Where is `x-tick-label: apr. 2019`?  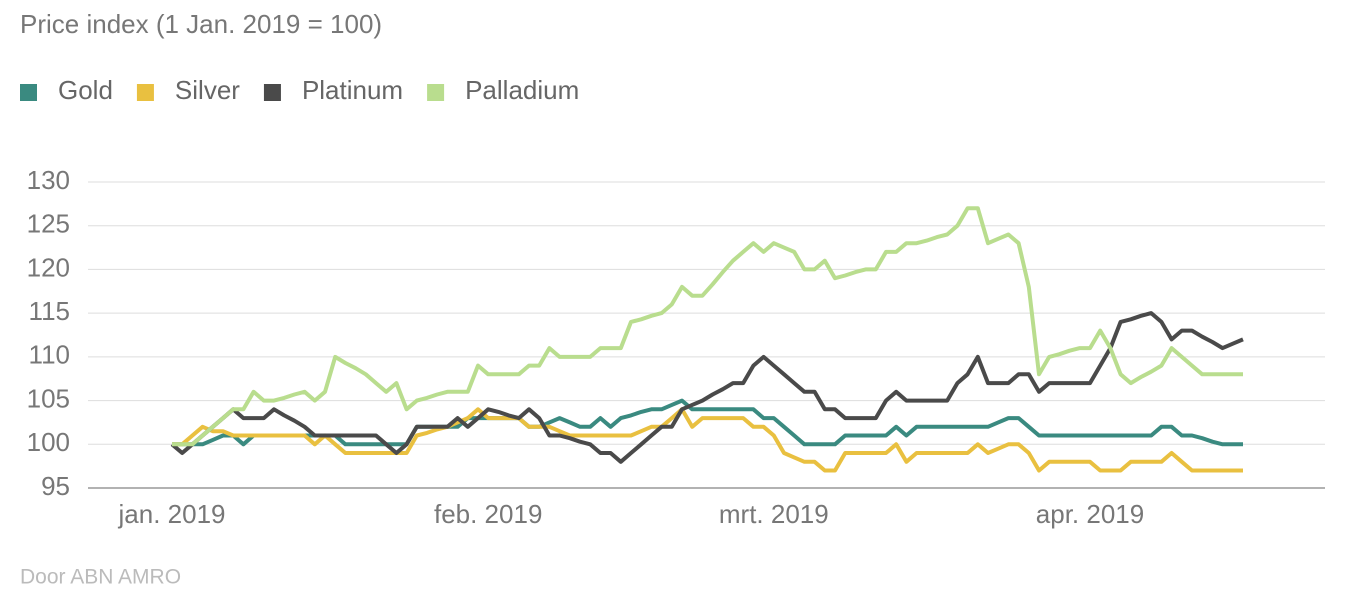
x-tick-label: apr. 2019 is located at coordinates (1090, 514).